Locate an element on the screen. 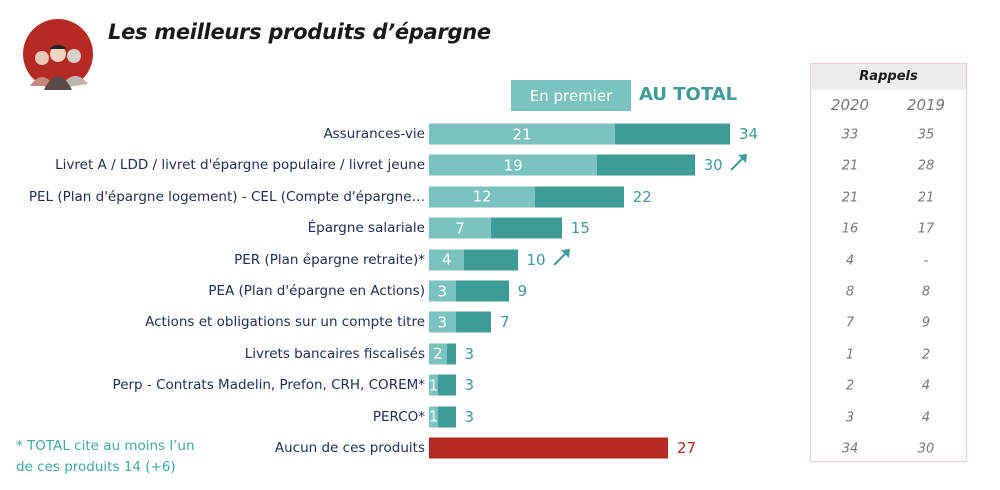  total-value-label: 27 is located at coordinates (687, 448).